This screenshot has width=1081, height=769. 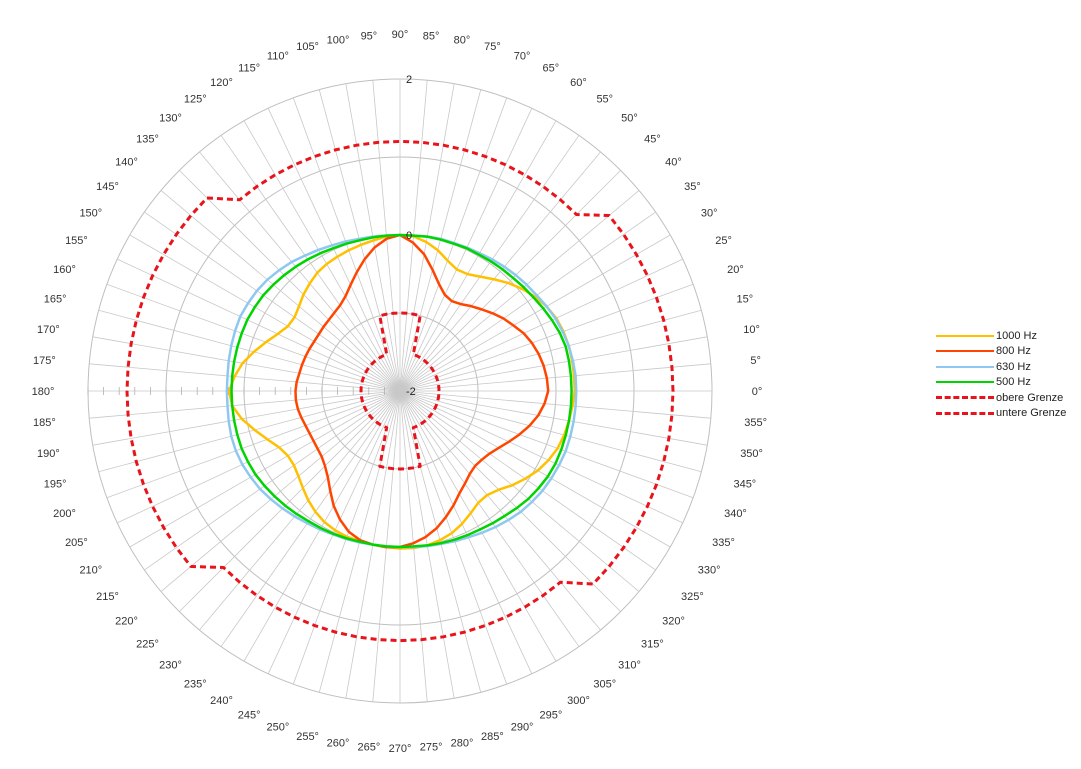 What do you see at coordinates (400, 35) in the screenshot?
I see `angle-tick-label: 90°` at bounding box center [400, 35].